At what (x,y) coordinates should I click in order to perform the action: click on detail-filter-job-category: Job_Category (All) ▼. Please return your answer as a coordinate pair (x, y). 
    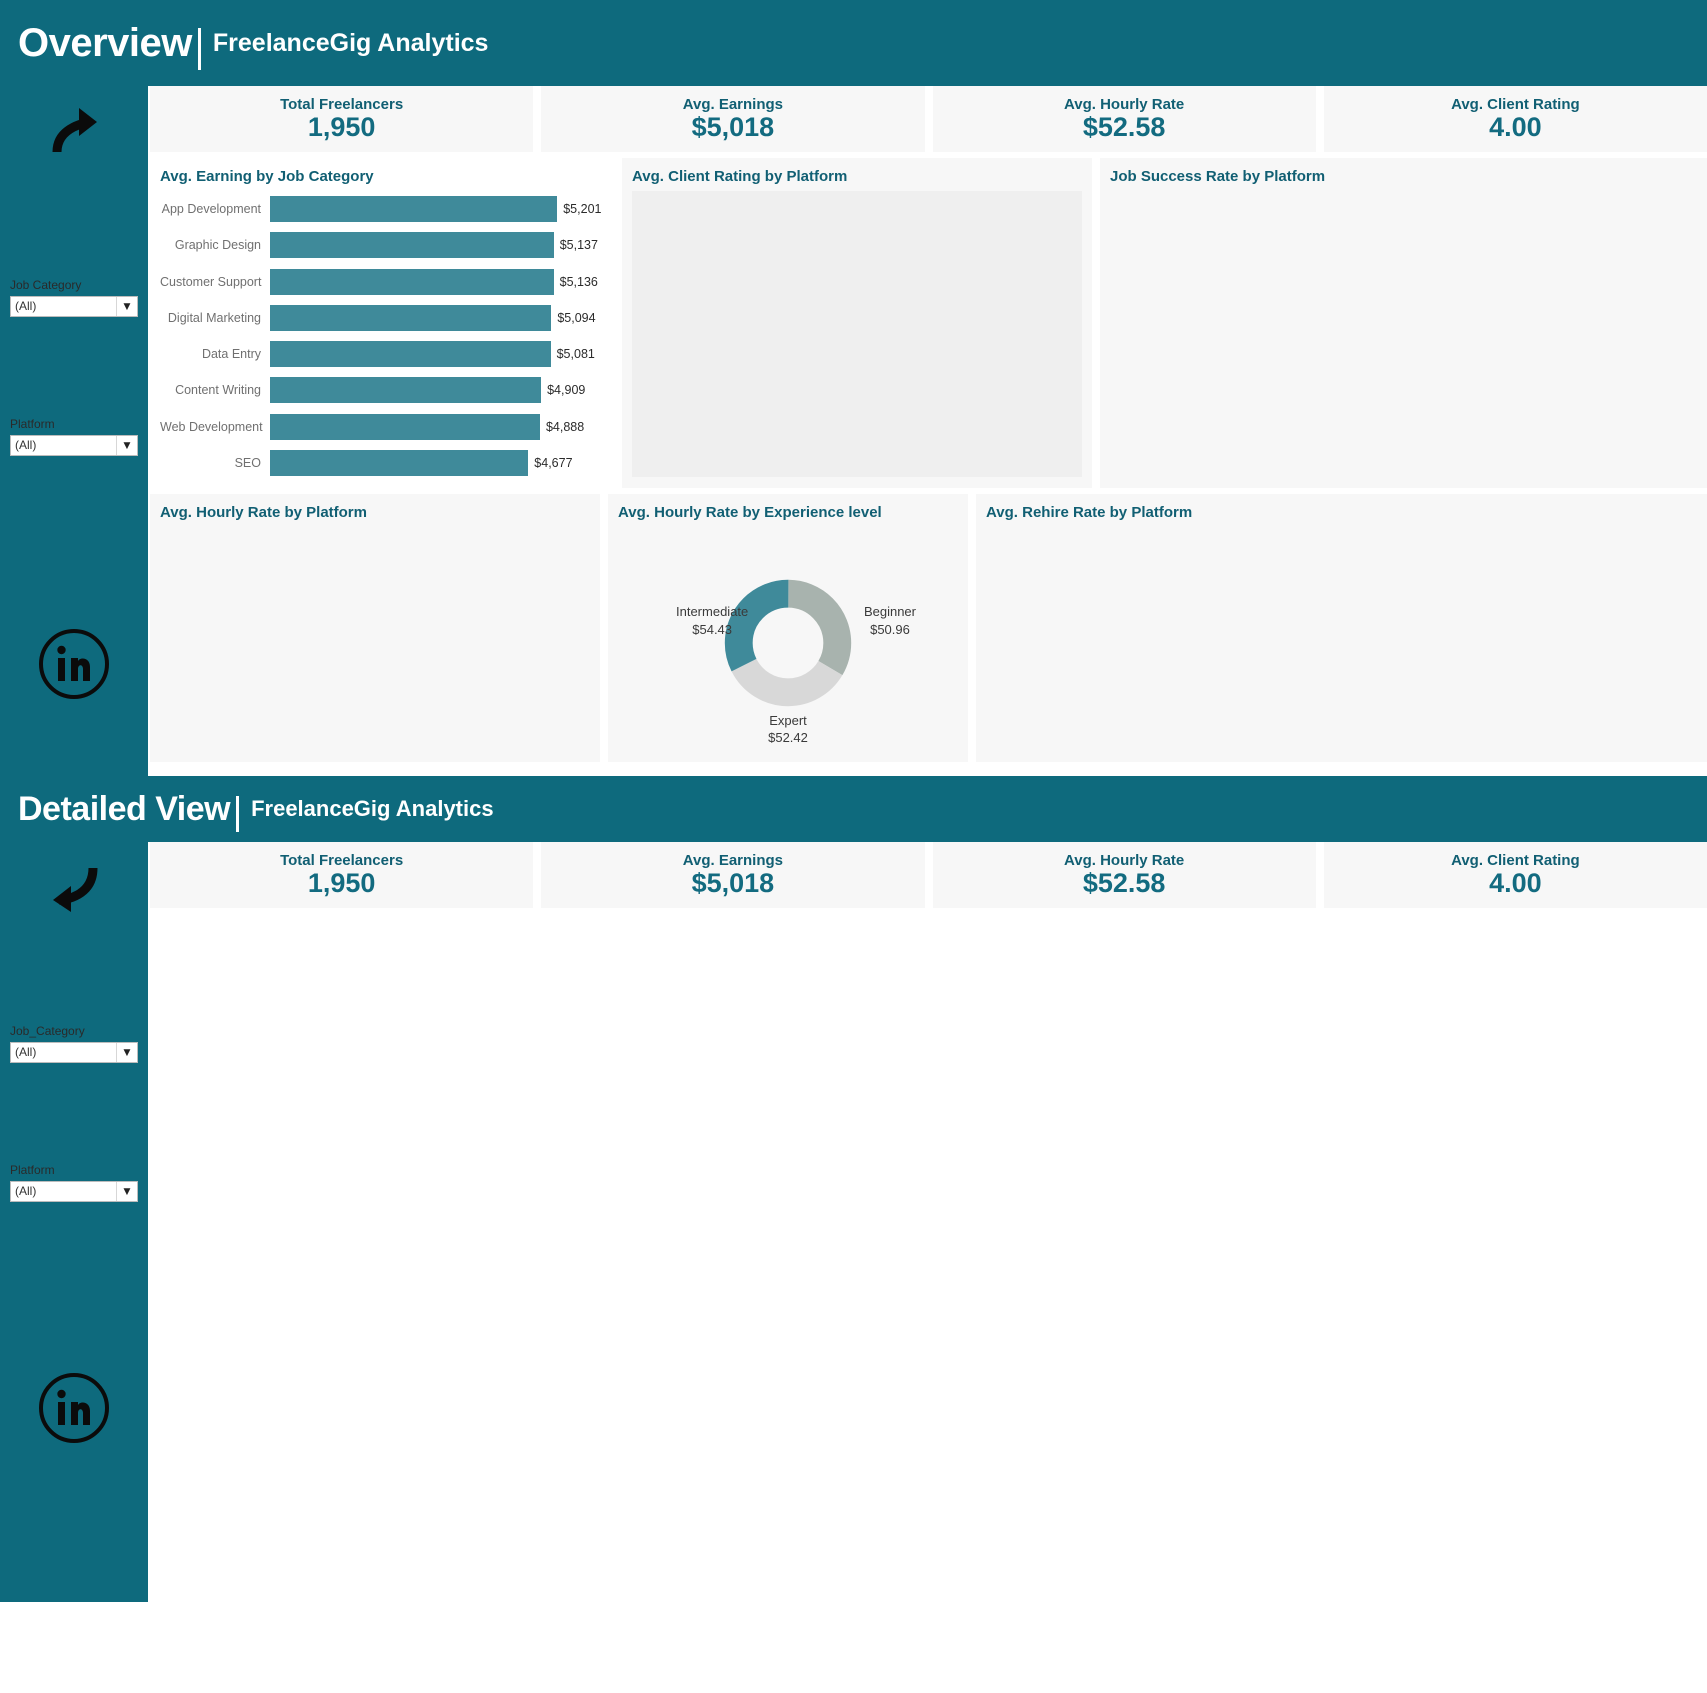
    Looking at the image, I should click on (74, 1043).